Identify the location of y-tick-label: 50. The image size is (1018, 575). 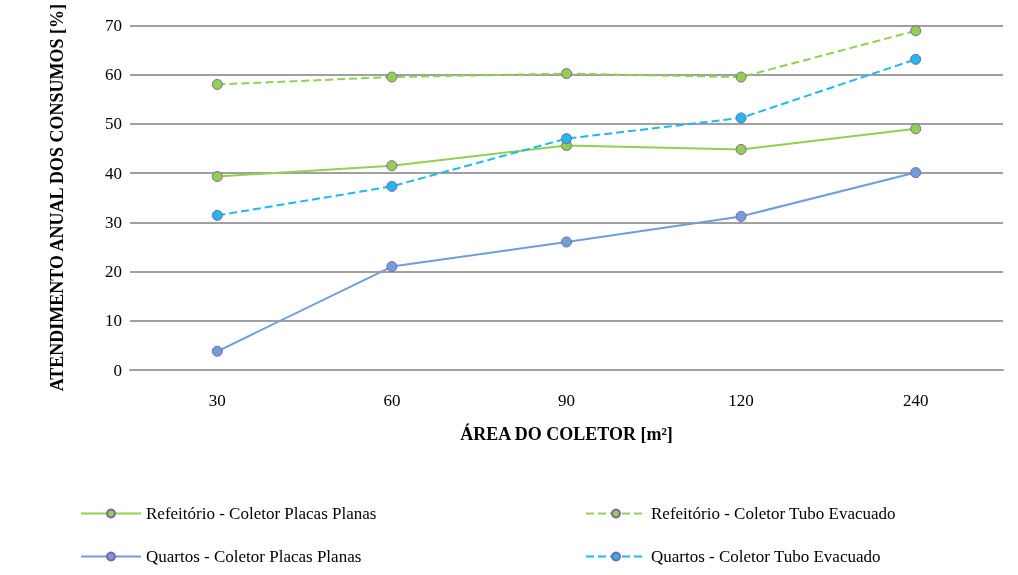
(113, 124).